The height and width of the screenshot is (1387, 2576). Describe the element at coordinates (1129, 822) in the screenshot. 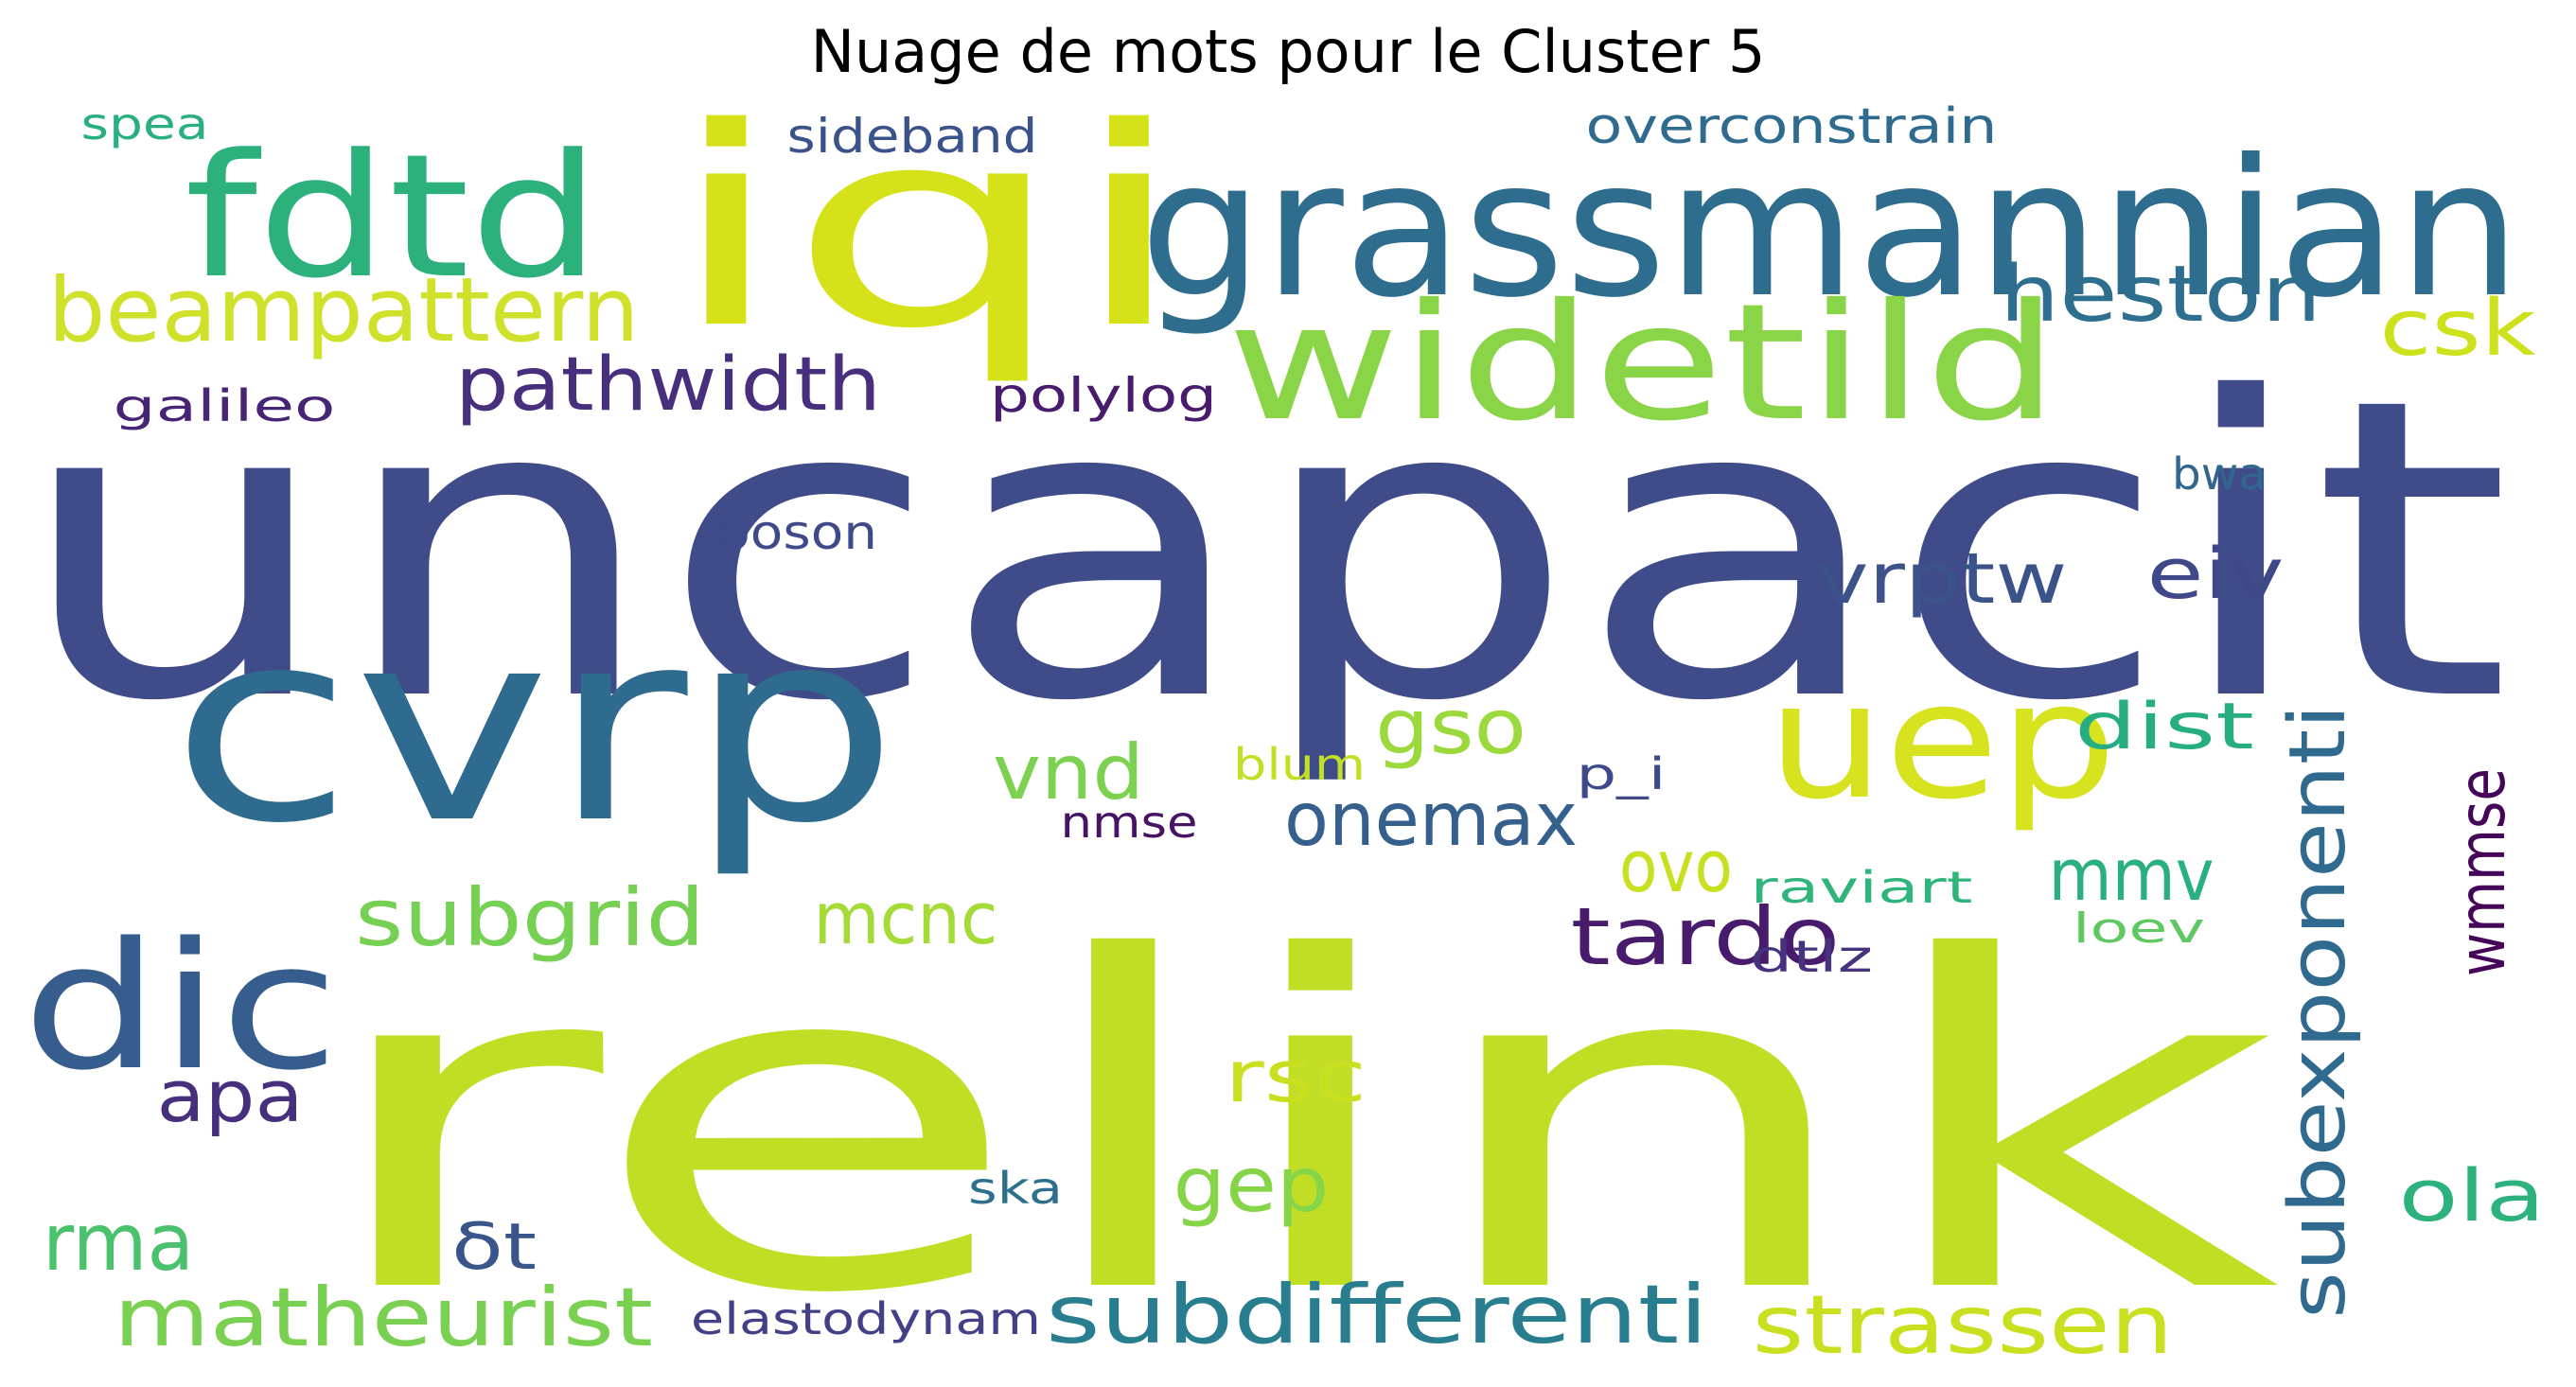

I see `word-45: nmse` at that location.